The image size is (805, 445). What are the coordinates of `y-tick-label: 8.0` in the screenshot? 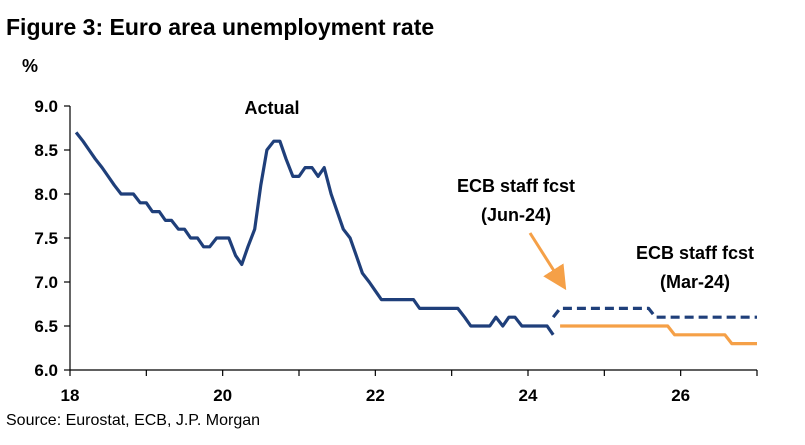 It's located at (46, 194).